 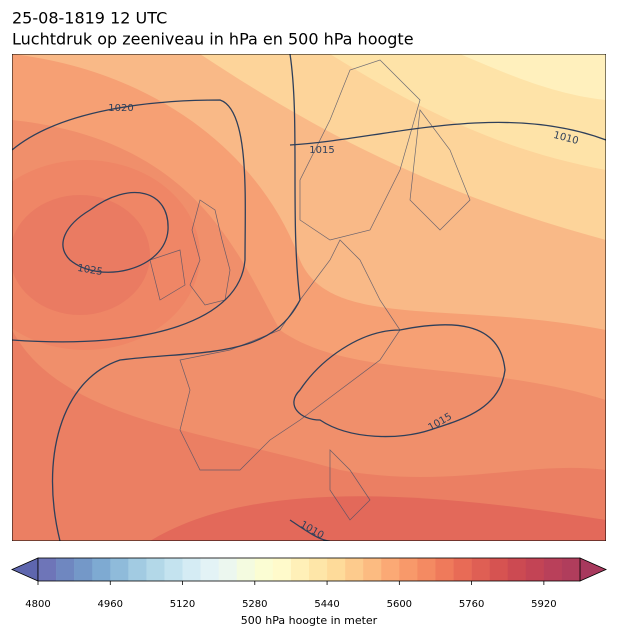 What do you see at coordinates (309, 583) in the screenshot?
I see `colorbar: 4800 4960 5120 5280 5440 5600 5760 5920` at bounding box center [309, 583].